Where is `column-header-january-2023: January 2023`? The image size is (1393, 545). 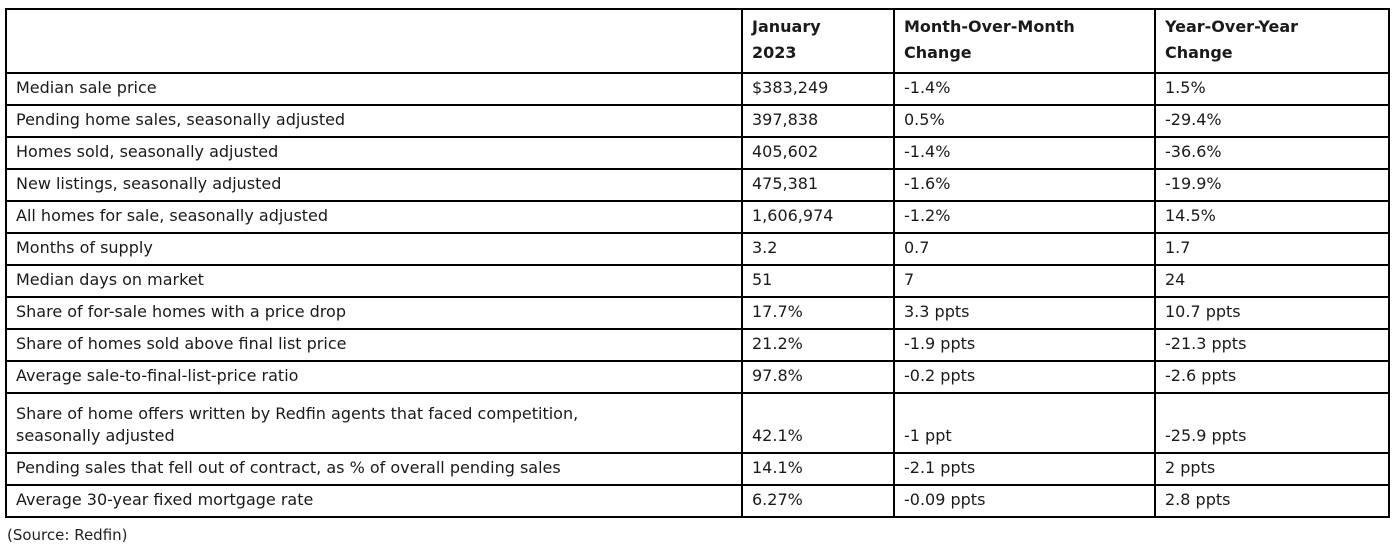
column-header-january-2023: January 2023 is located at coordinates (818, 41).